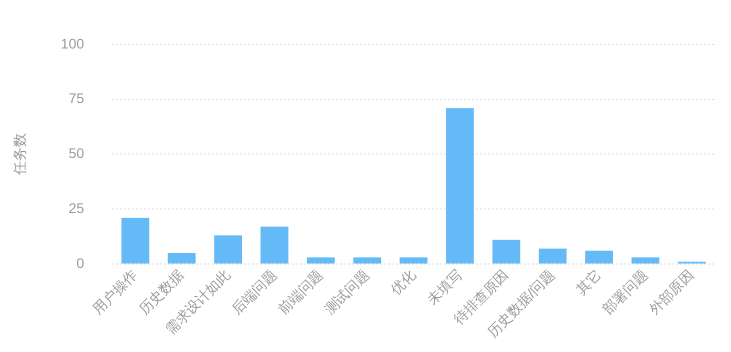 This screenshot has width=731, height=352. Describe the element at coordinates (114, 292) in the screenshot. I see `x-tick-label: 用户操作` at that location.